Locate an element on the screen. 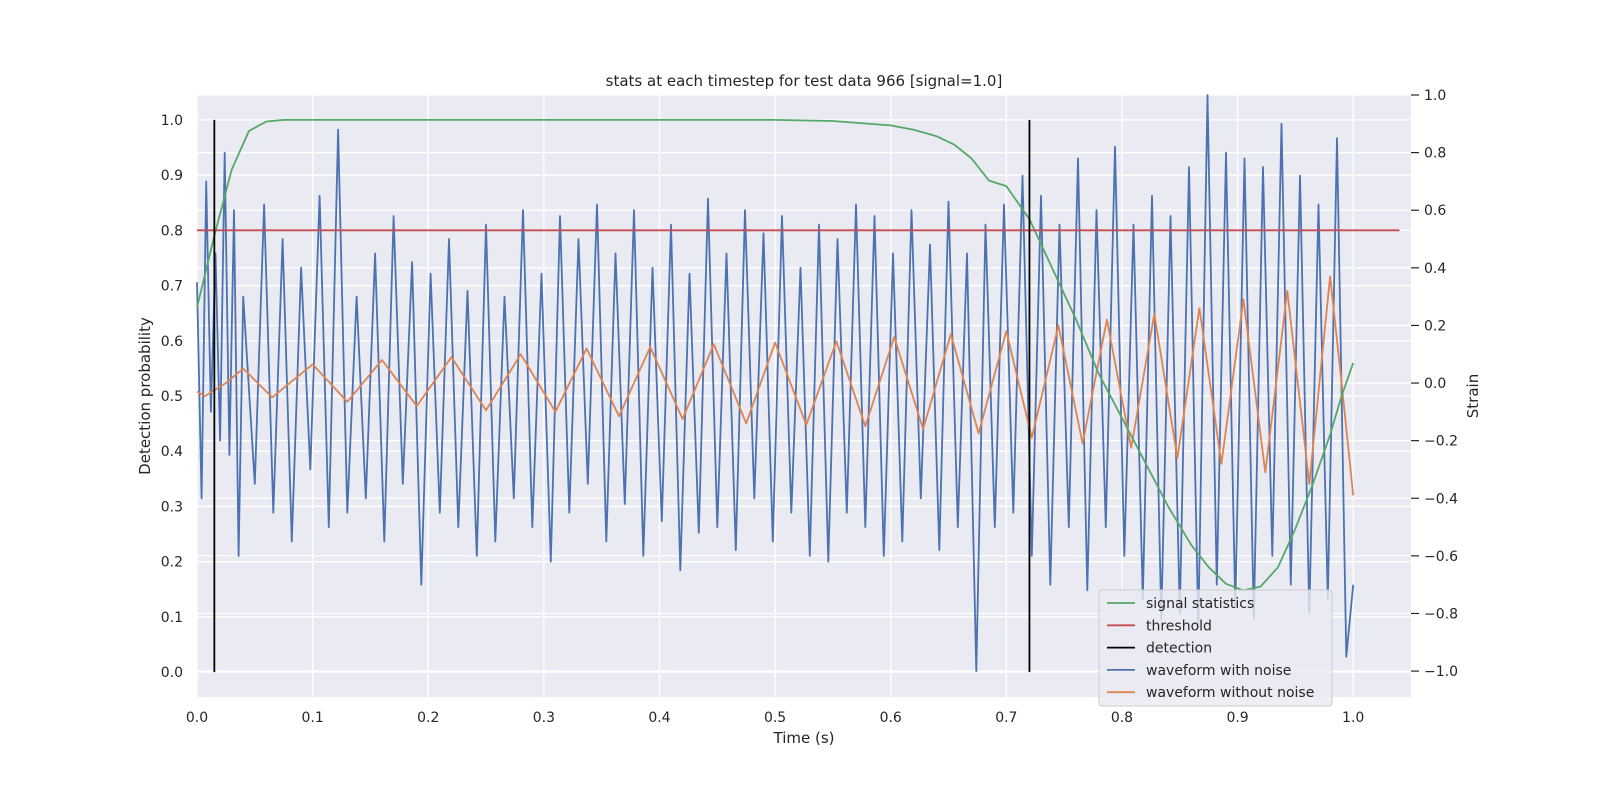 This screenshot has width=1600, height=800. x-axis-ticks: 0.0 0.1 0.2 0.3 0.4 0.5 0.6 0.7 0.8 0.9 1.0 is located at coordinates (775, 718).